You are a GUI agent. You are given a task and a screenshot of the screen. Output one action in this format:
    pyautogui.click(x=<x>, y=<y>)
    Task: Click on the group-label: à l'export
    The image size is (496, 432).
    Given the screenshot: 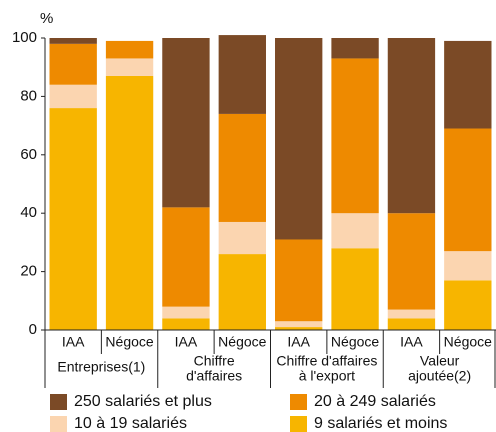 What is the action you would take?
    pyautogui.click(x=327, y=376)
    